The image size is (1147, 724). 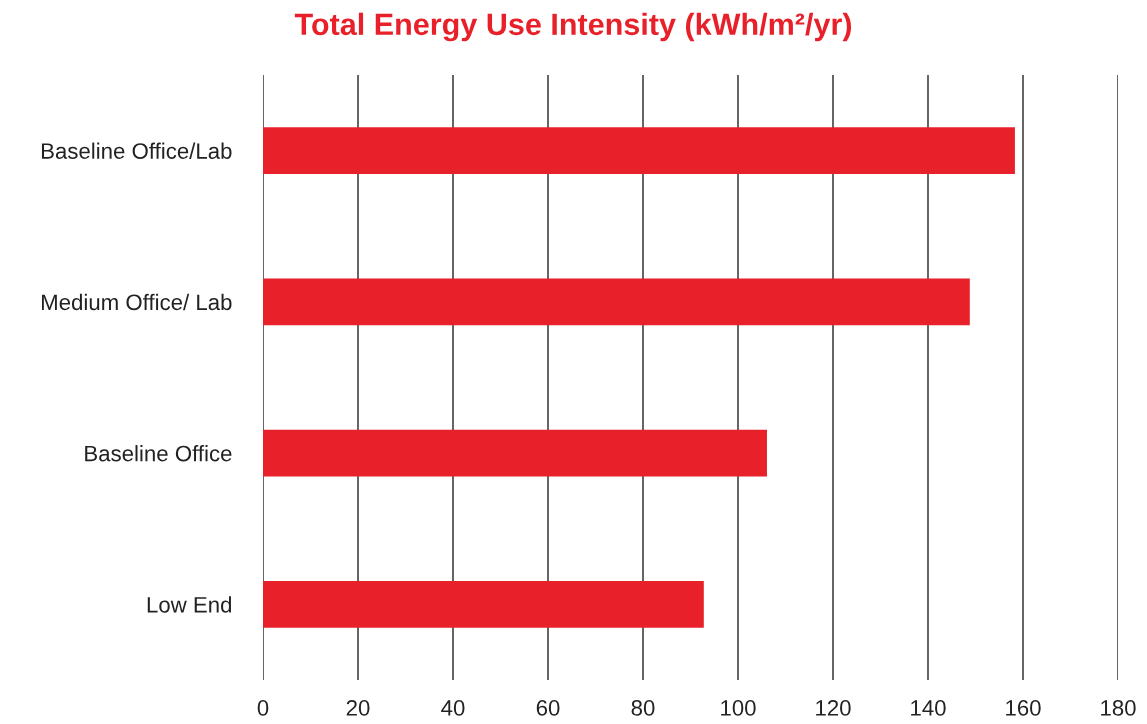 I want to click on x-tick-label: 60, so click(x=548, y=708).